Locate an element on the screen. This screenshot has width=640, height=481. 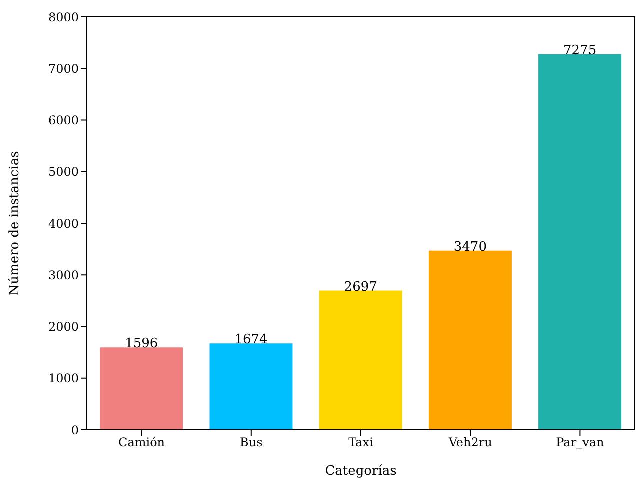
x-tick-label: Bus is located at coordinates (251, 443).